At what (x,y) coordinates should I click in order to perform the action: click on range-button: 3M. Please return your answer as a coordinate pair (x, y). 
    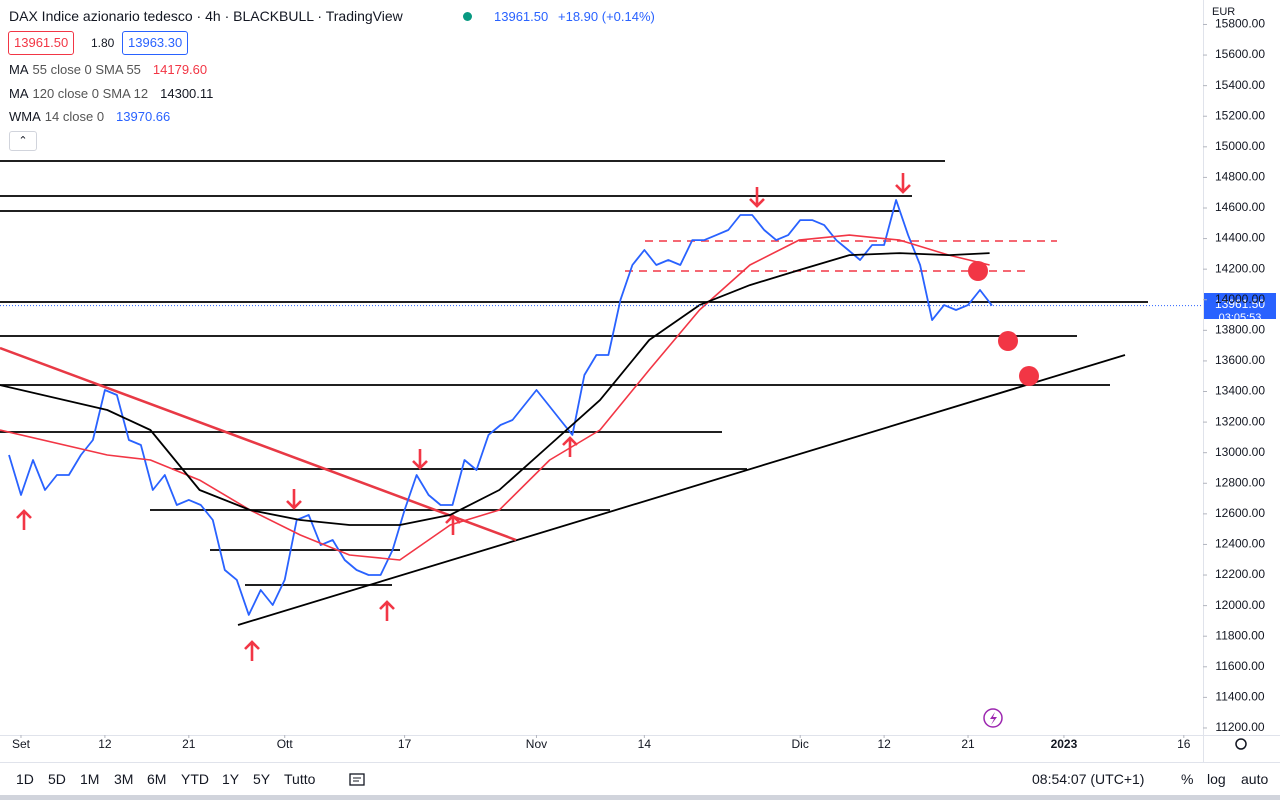
    Looking at the image, I should click on (124, 779).